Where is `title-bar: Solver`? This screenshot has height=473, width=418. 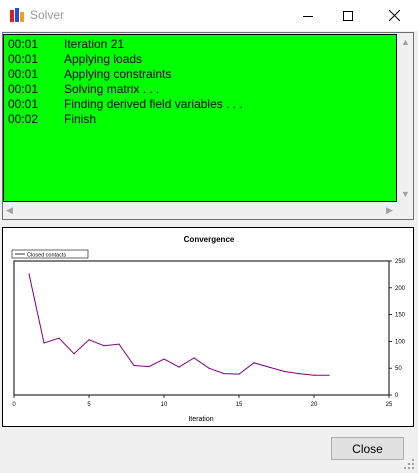 title-bar: Solver is located at coordinates (209, 15).